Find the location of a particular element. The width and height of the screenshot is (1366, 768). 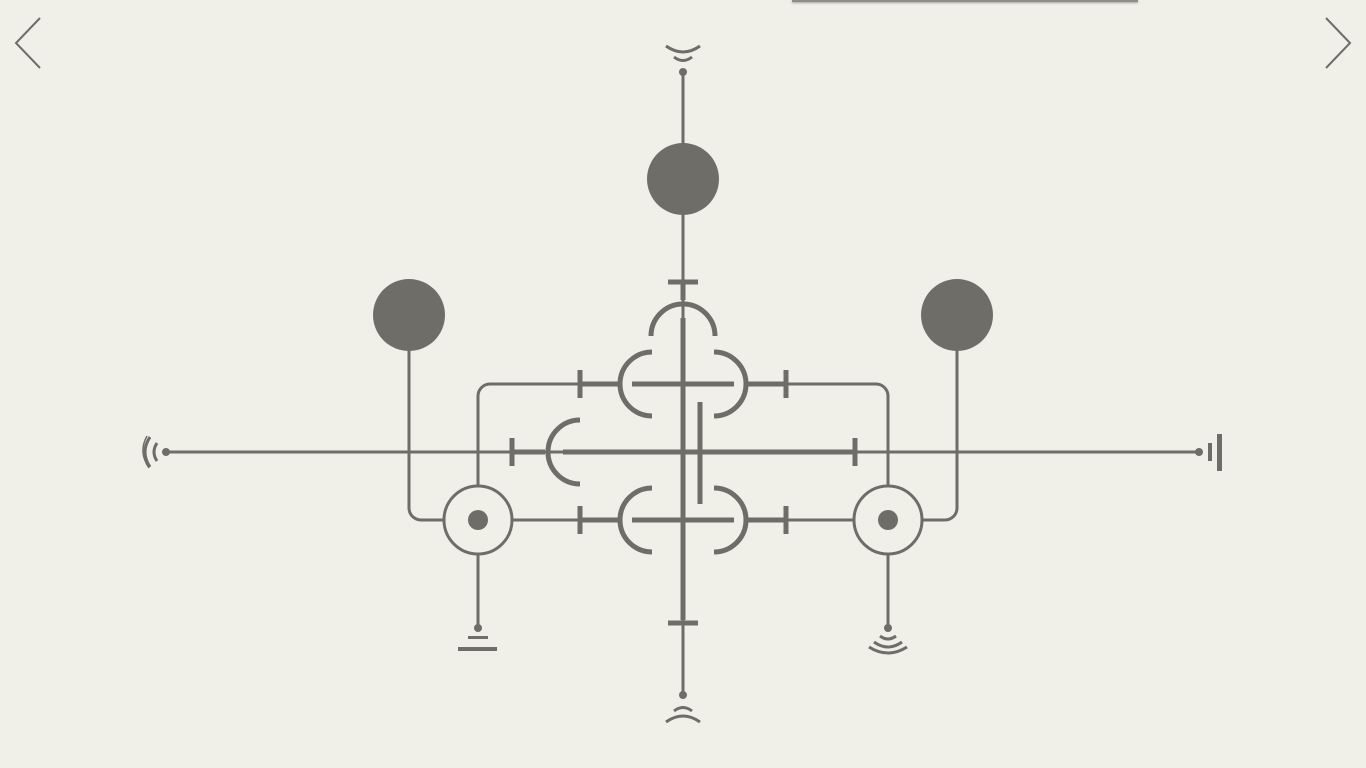

left-frame-wire is located at coordinates (531, 434).